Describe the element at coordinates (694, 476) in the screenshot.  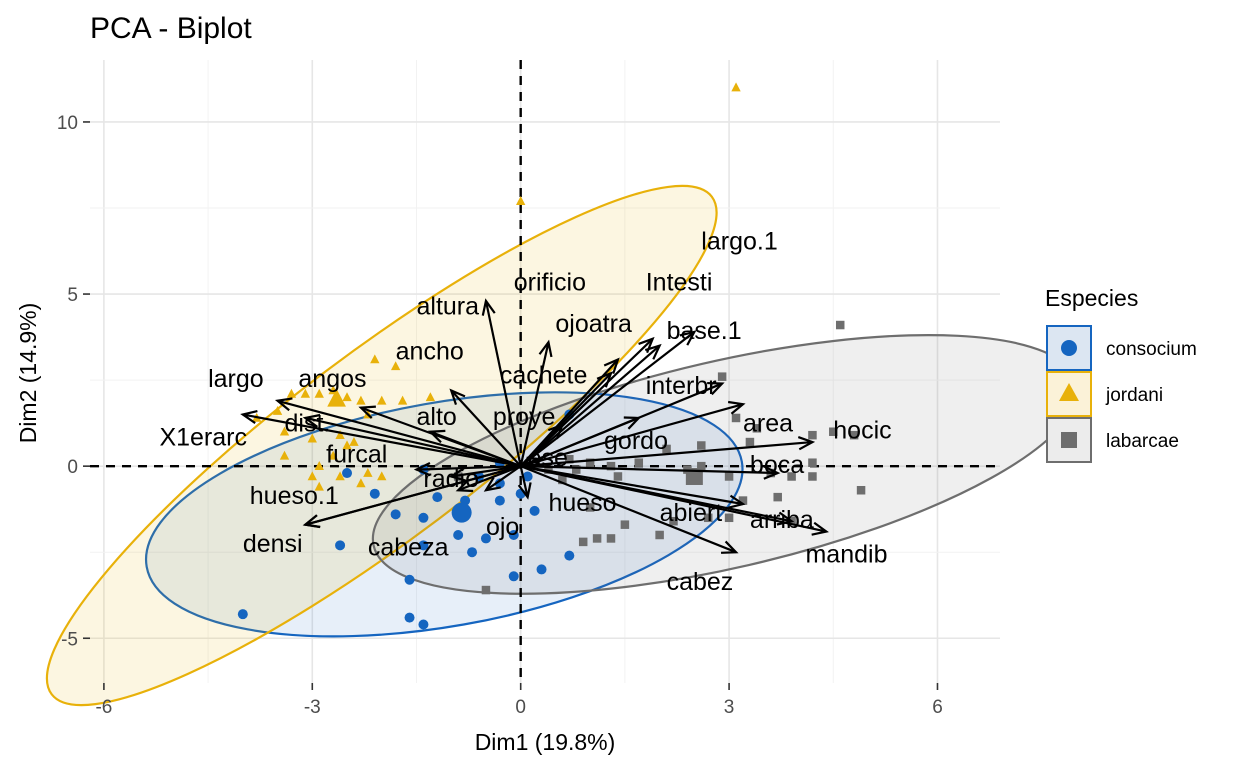
I see `centroid-labarcae` at that location.